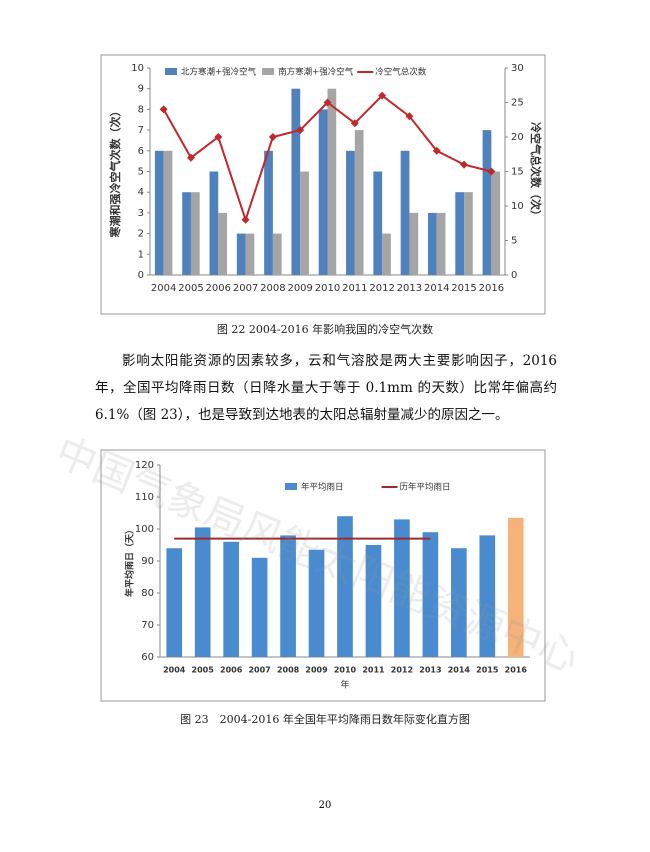  Describe the element at coordinates (147, 657) in the screenshot. I see `y-tick-label: 60` at that location.